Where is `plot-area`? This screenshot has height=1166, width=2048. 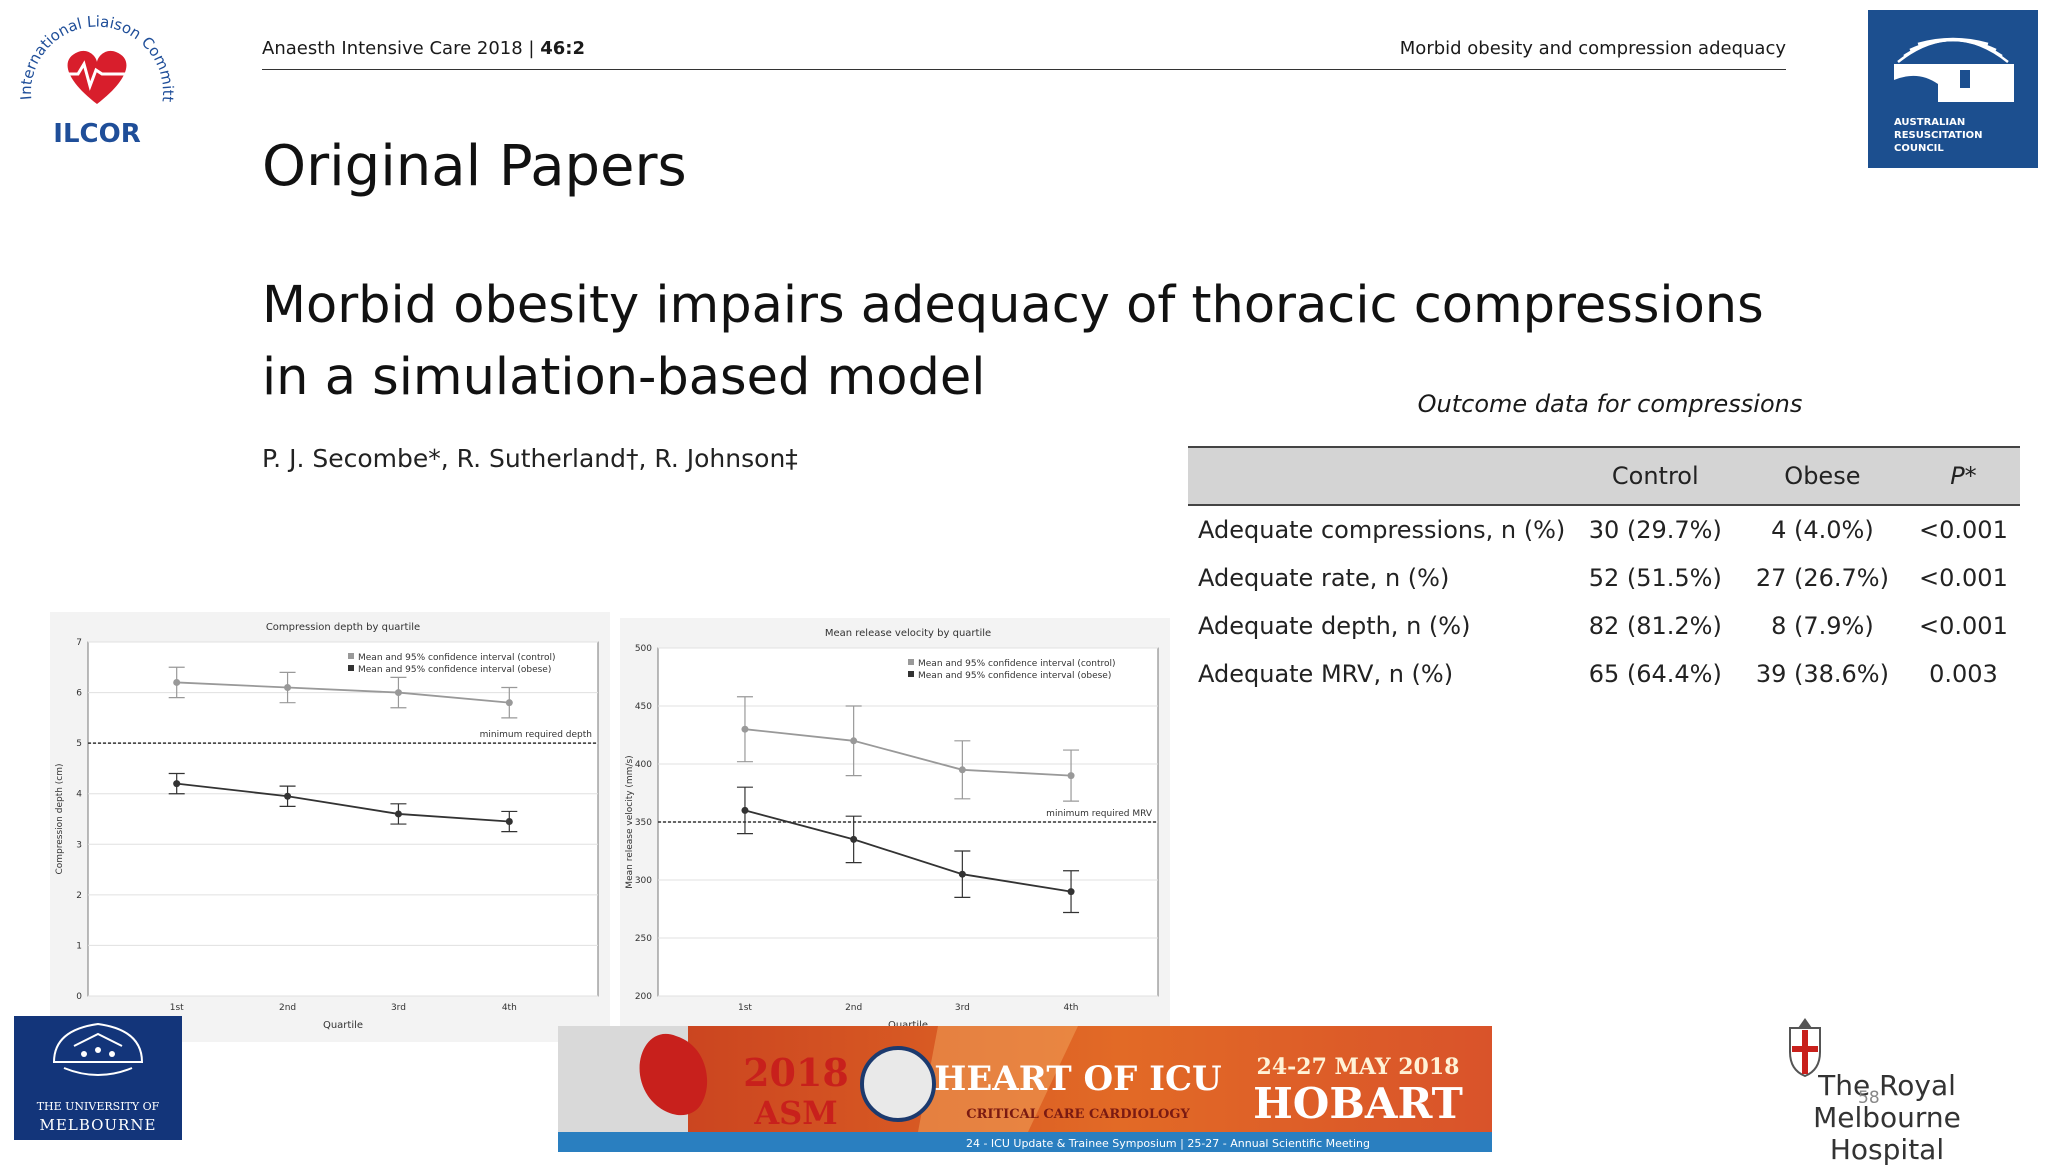 plot-area is located at coordinates (343, 819).